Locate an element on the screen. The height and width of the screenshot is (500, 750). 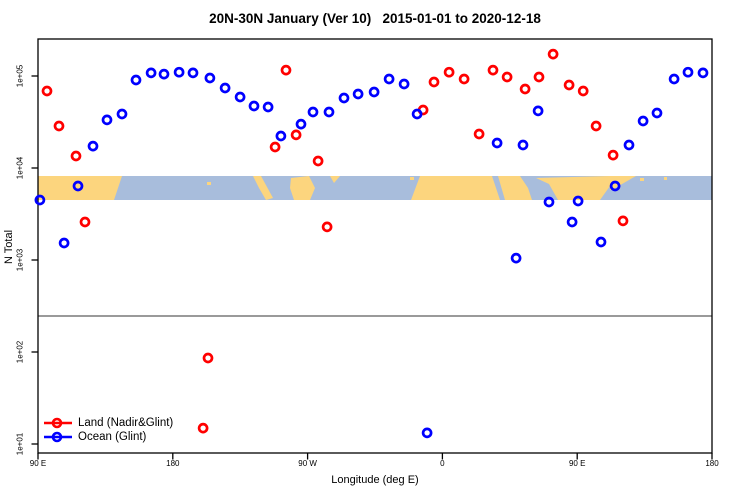
y-tick-label: 1e+03 is located at coordinates (20, 260).